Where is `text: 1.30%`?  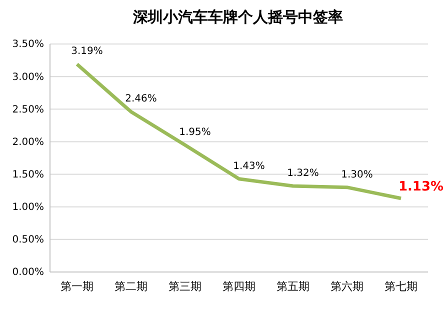
text: 1.30% is located at coordinates (357, 174).